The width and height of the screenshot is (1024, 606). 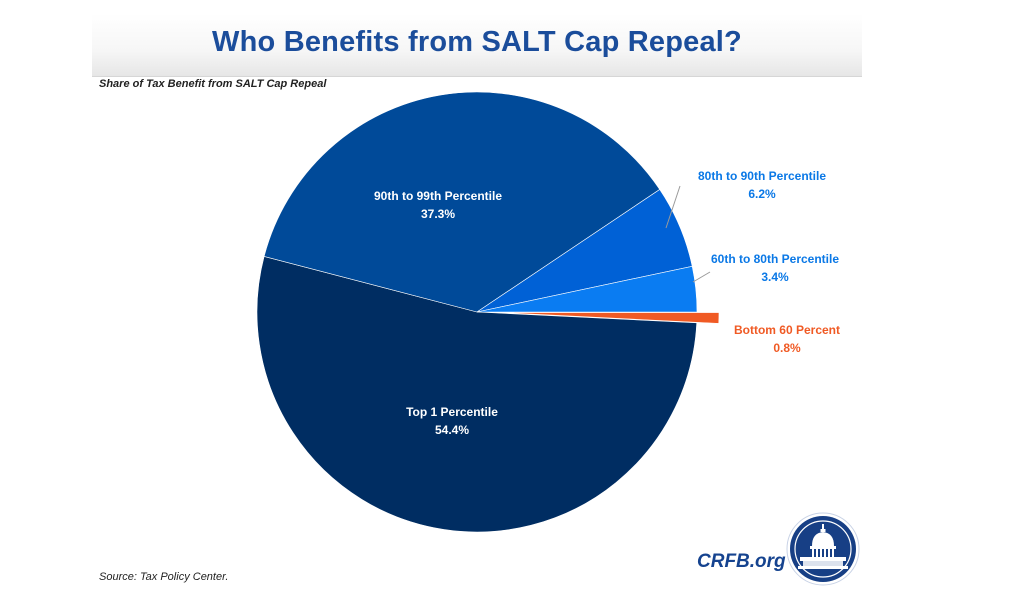 I want to click on pie-slice-60th-to-80th-percentile, so click(x=587, y=289).